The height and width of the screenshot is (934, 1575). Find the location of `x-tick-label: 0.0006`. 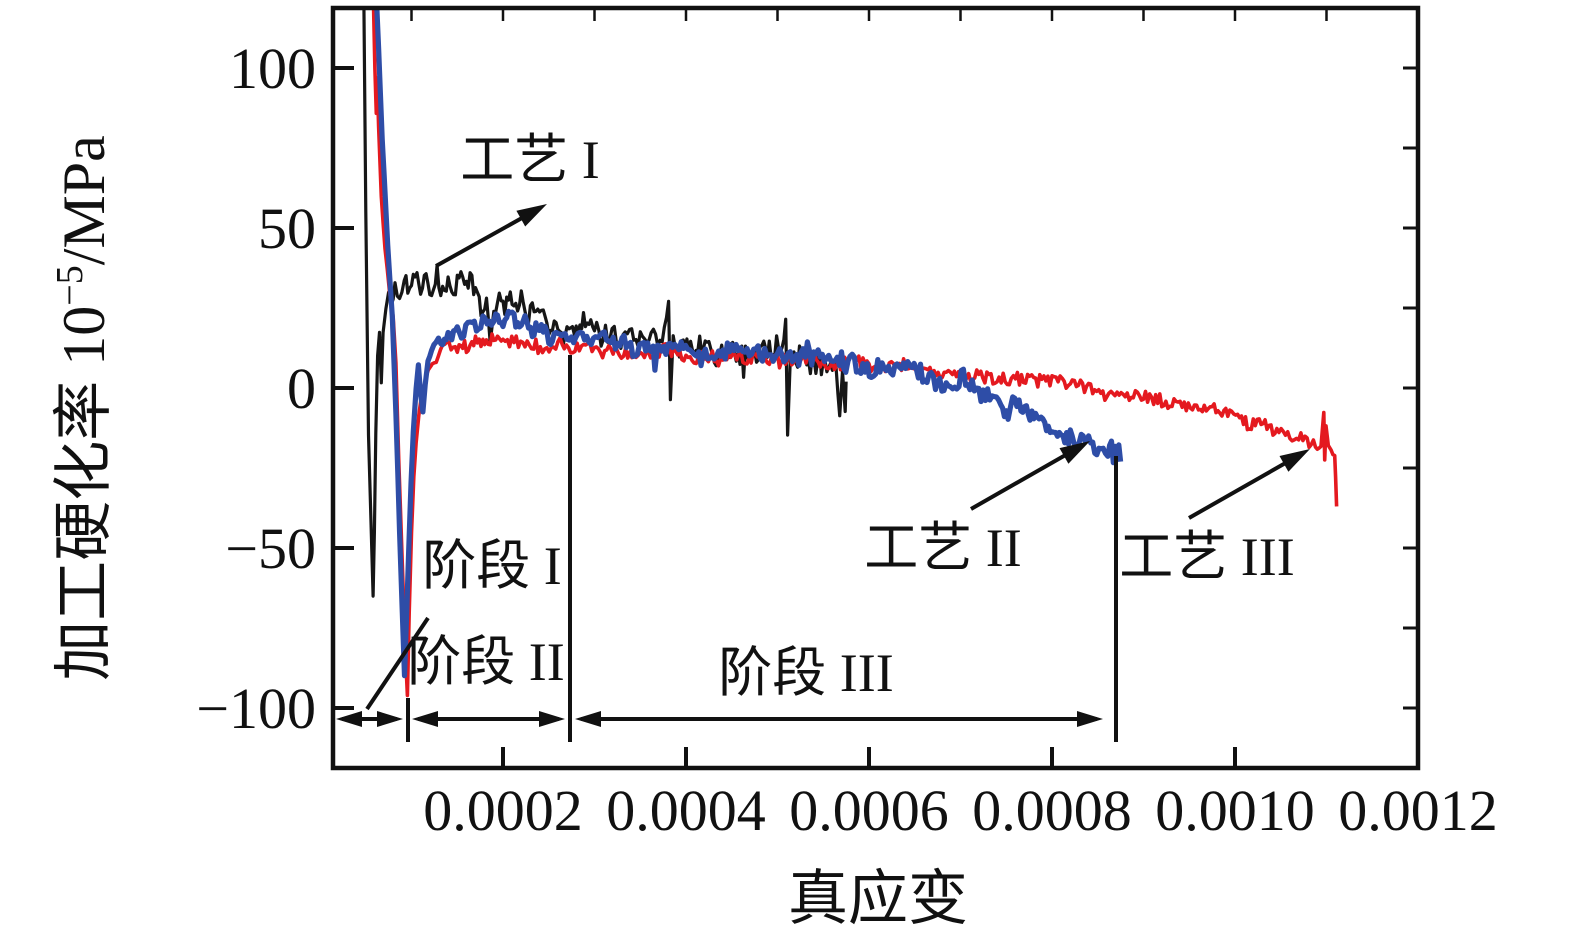

x-tick-label: 0.0006 is located at coordinates (869, 810).